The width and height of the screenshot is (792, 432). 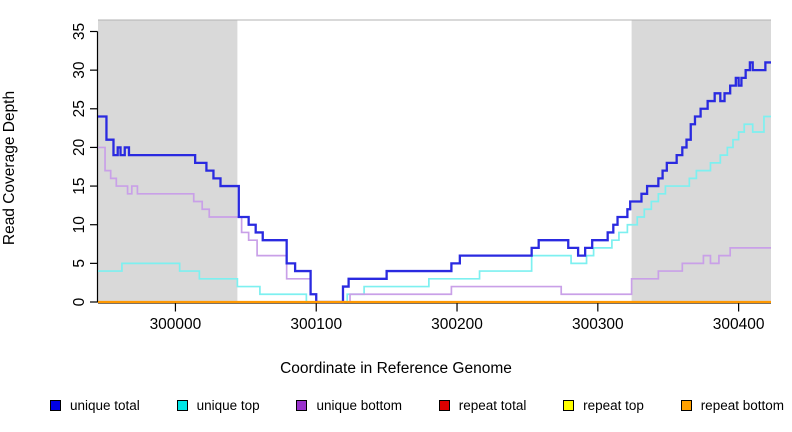 What do you see at coordinates (492, 405) in the screenshot?
I see `legend-label: repeat total` at bounding box center [492, 405].